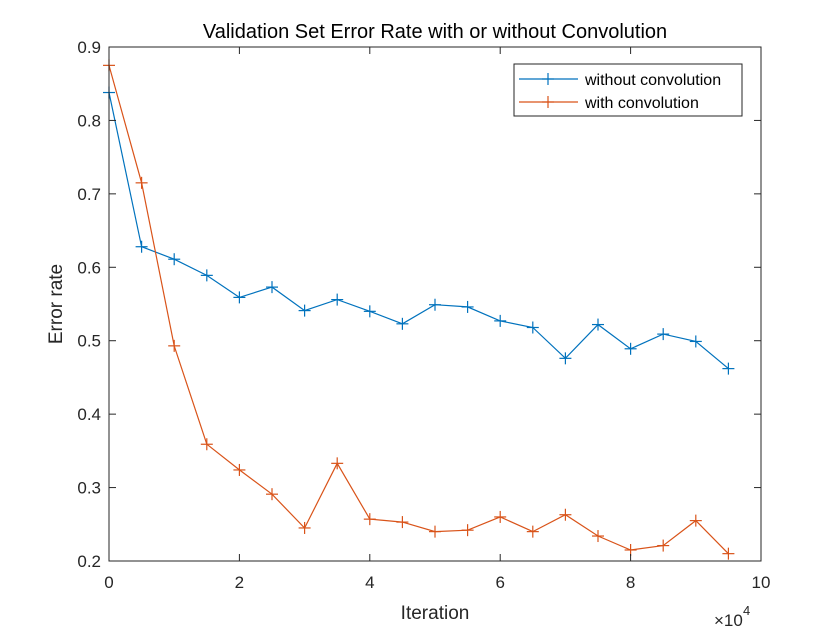 This screenshot has width=840, height=630. Describe the element at coordinates (89, 561) in the screenshot. I see `y-tick-label: 0.2` at that location.